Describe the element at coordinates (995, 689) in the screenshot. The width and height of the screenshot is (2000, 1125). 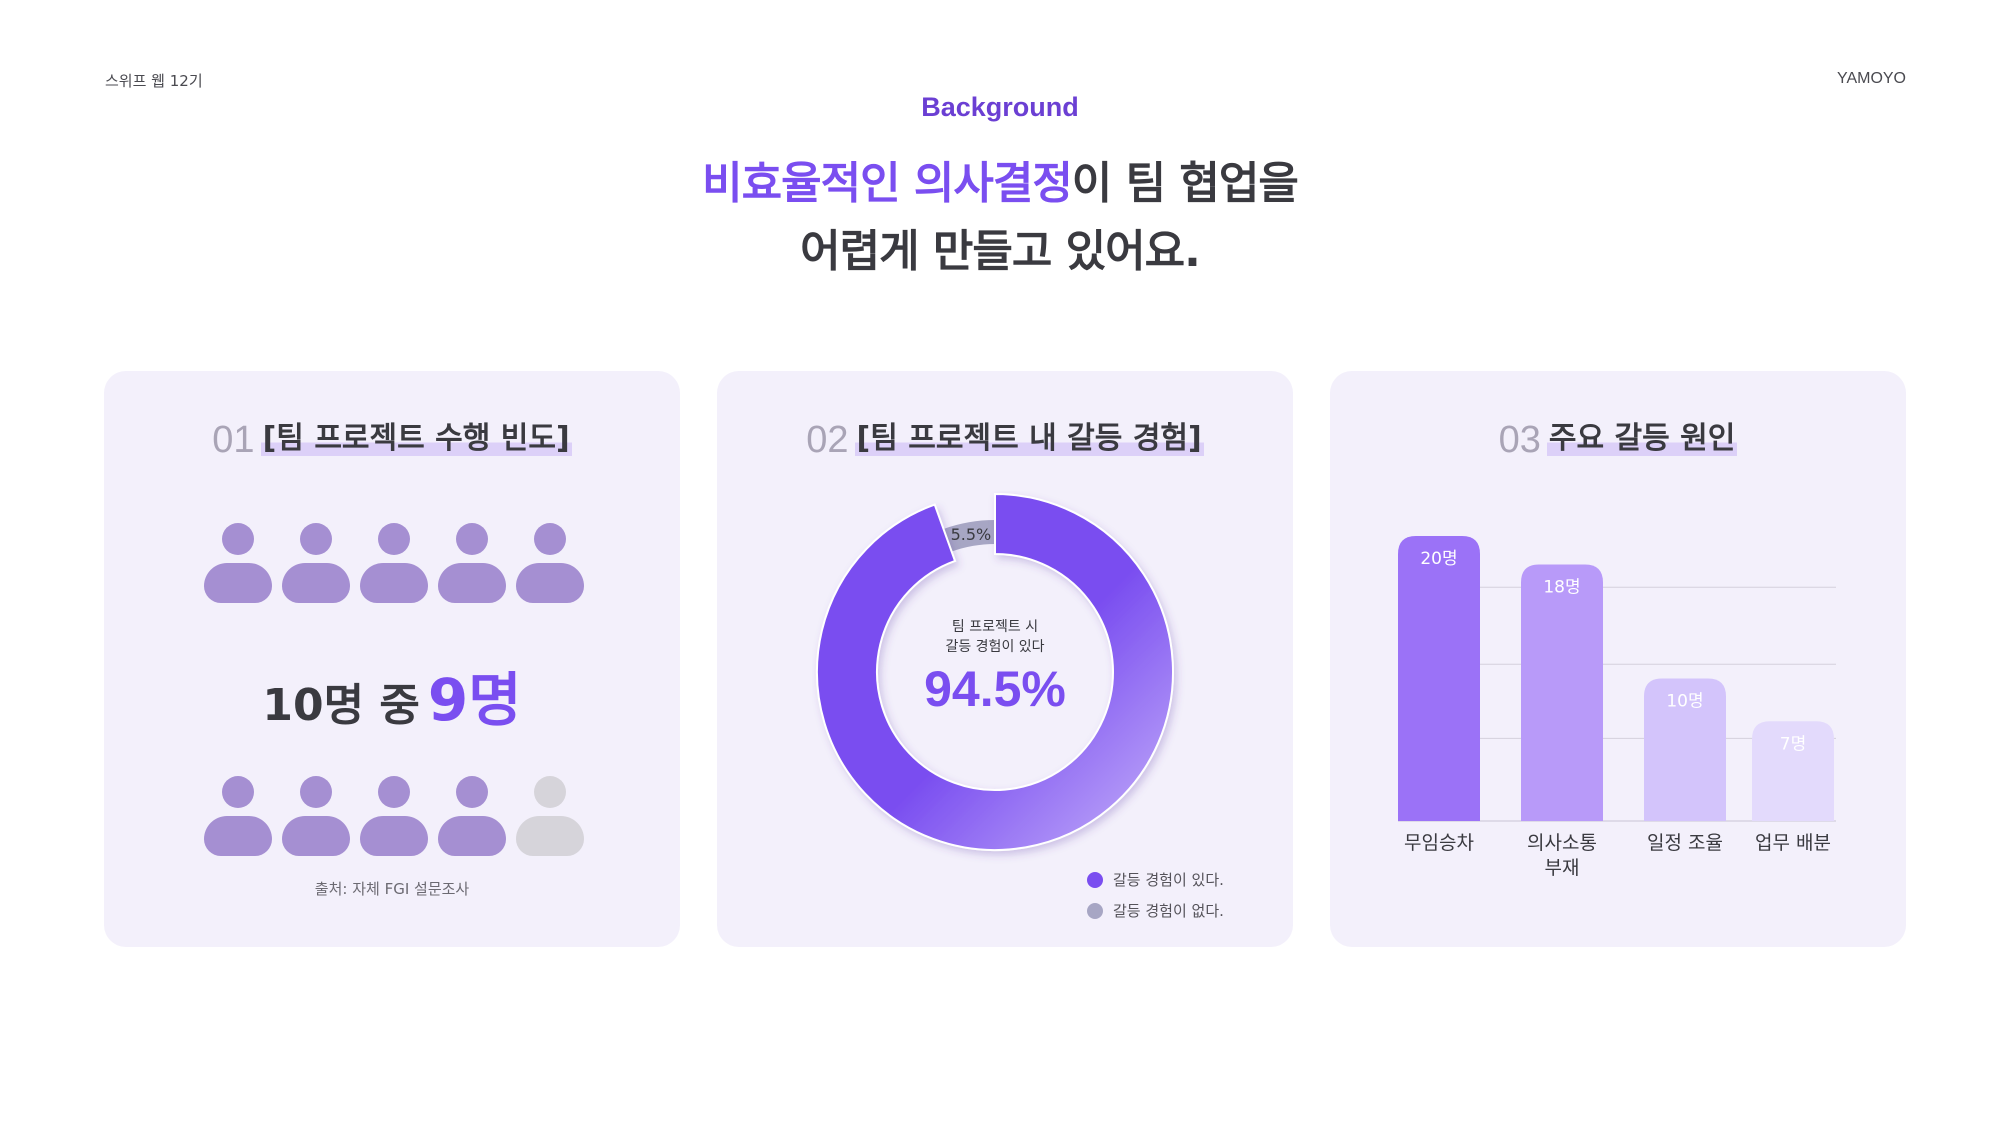
I see `donut-center-value: 94.5%` at that location.